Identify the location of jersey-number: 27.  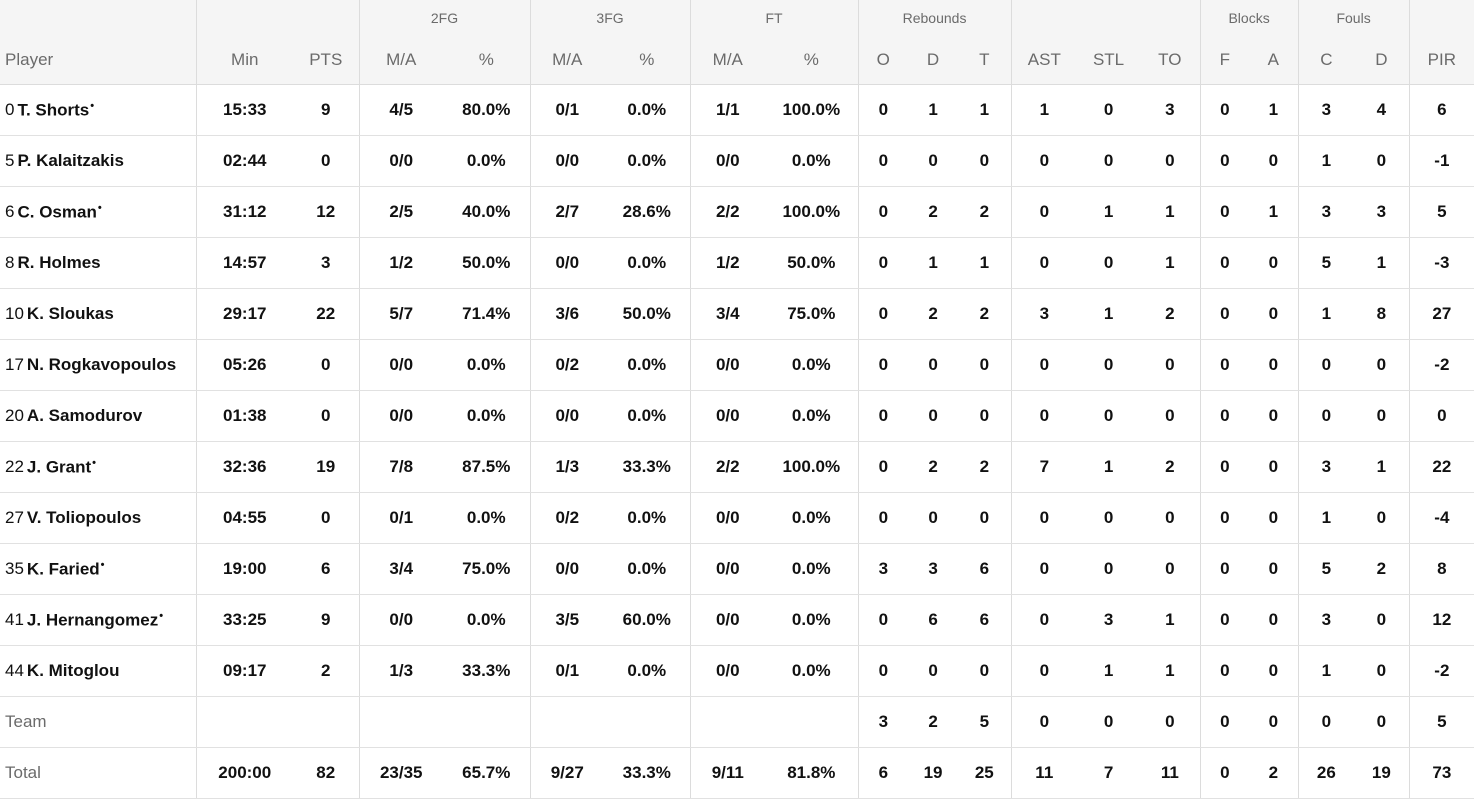
(14, 517).